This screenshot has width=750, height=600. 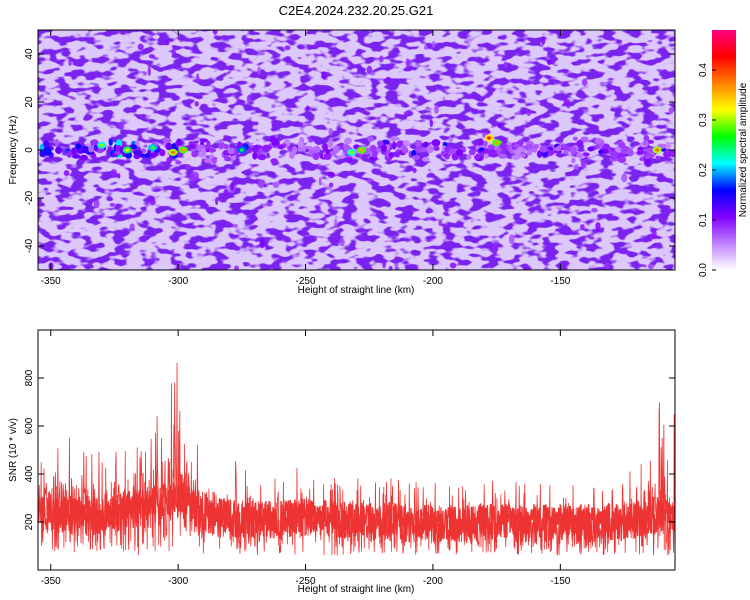 What do you see at coordinates (29, 102) in the screenshot?
I see `y-tick-label: 20` at bounding box center [29, 102].